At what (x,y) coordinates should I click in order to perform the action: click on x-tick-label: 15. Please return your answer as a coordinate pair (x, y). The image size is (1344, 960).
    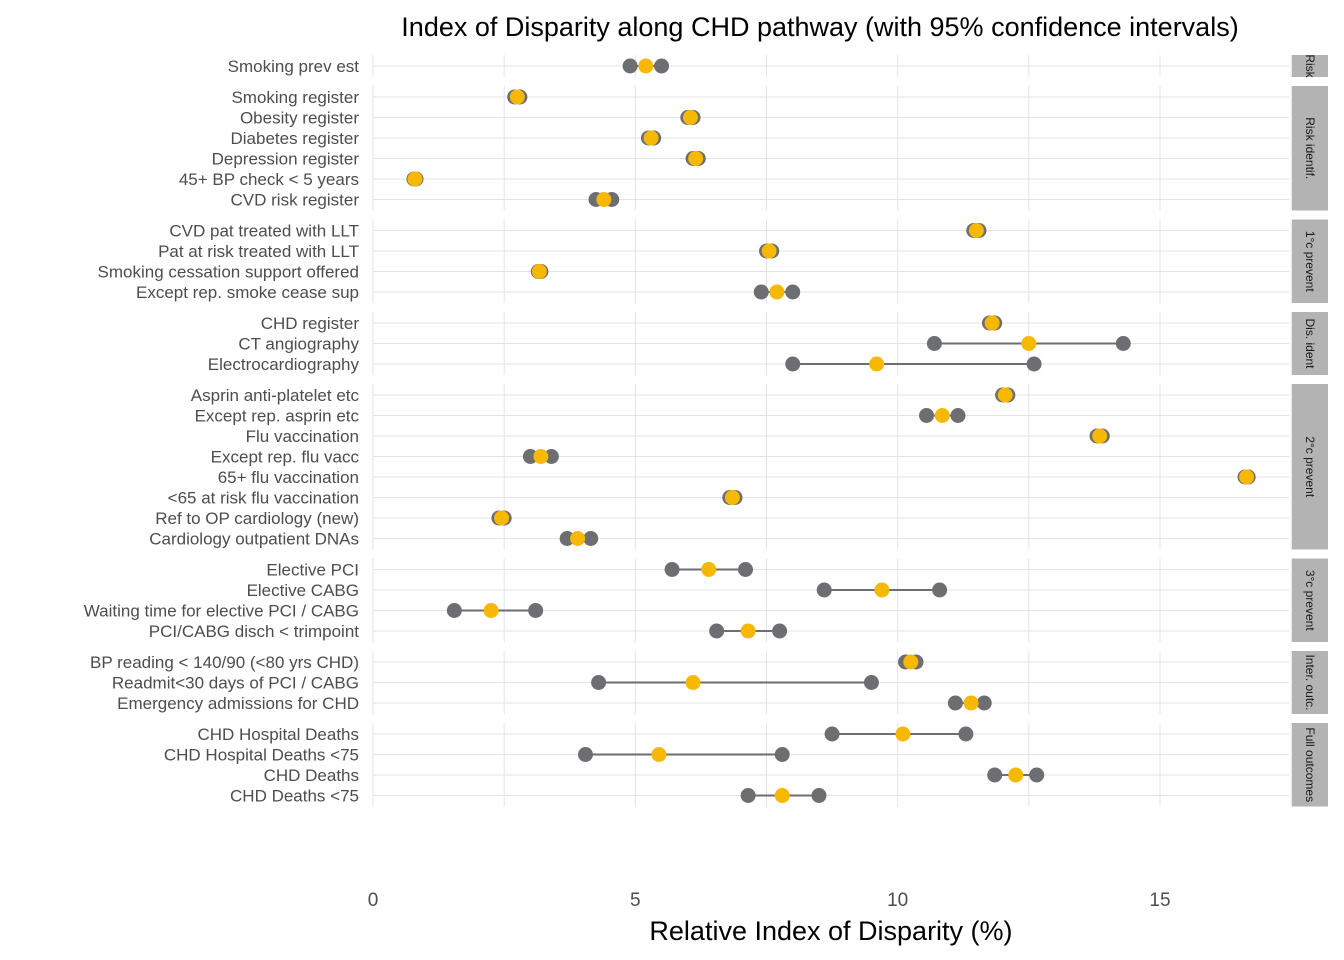
    Looking at the image, I should click on (1159, 900).